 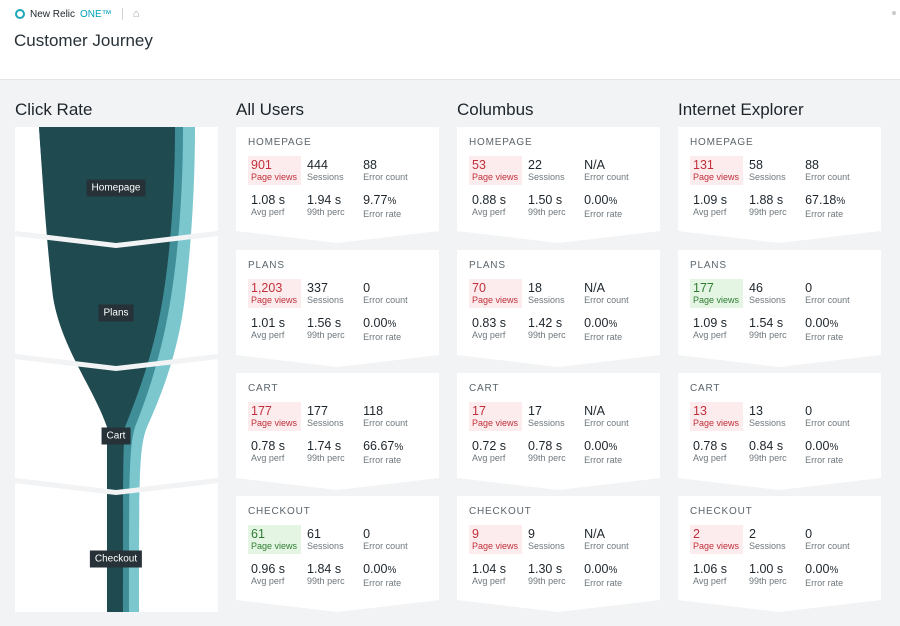 I want to click on perc99-metric: 1.50 s 99th perc, so click(x=551, y=206).